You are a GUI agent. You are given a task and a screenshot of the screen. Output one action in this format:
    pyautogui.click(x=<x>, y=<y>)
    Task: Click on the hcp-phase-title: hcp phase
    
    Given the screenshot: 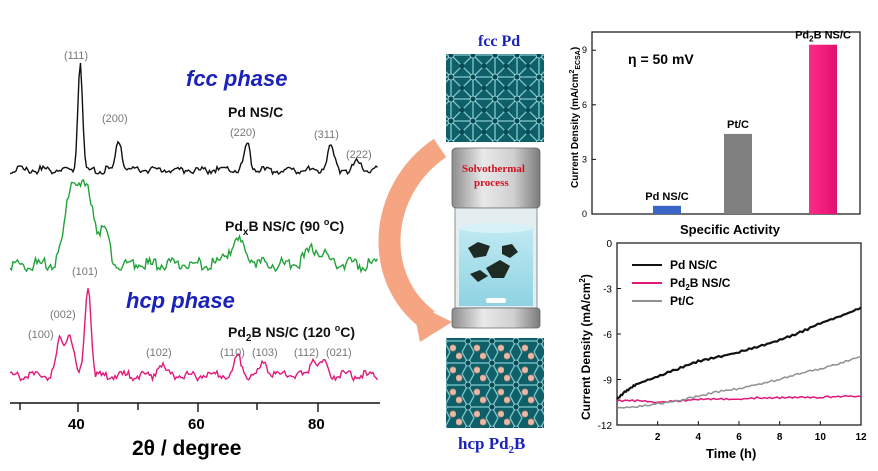 What is the action you would take?
    pyautogui.click(x=180, y=300)
    